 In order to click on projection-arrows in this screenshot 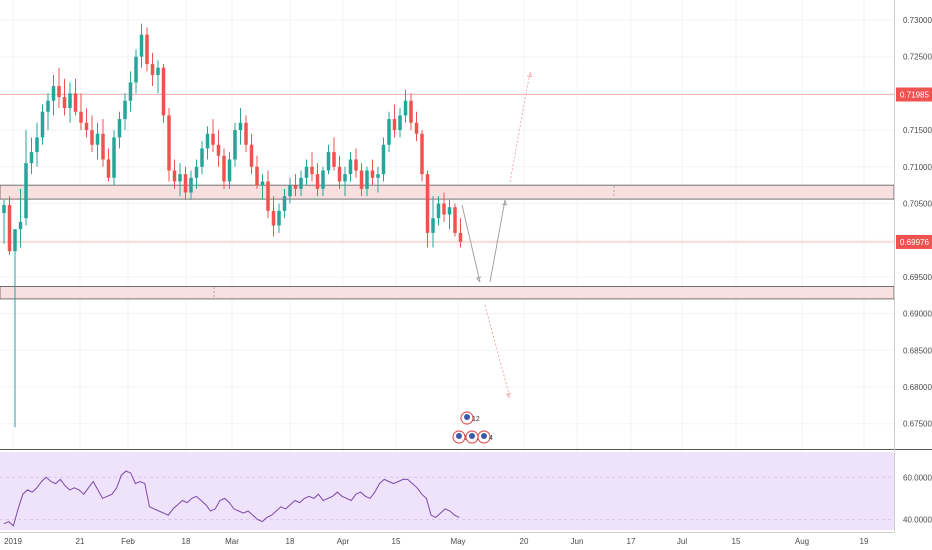, I will do `click(496, 235)`.